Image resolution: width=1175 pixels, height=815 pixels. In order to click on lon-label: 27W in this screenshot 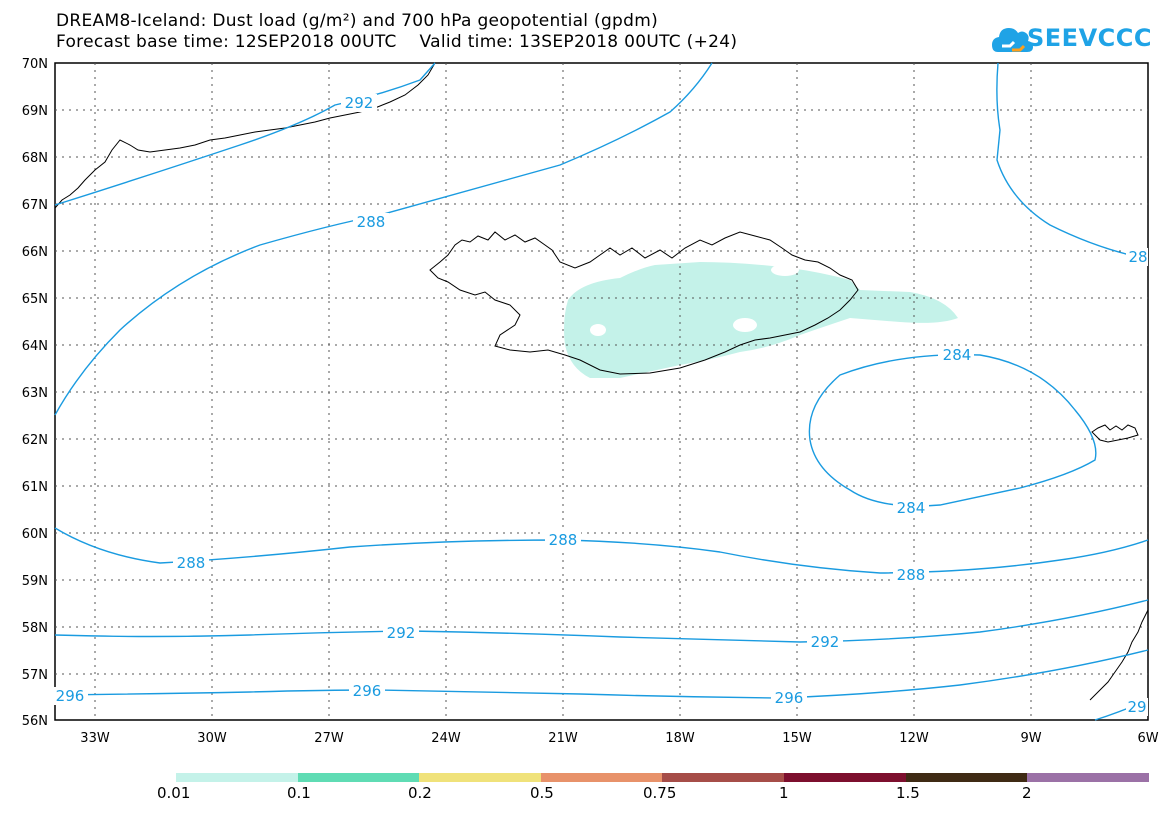, I will do `click(329, 738)`.